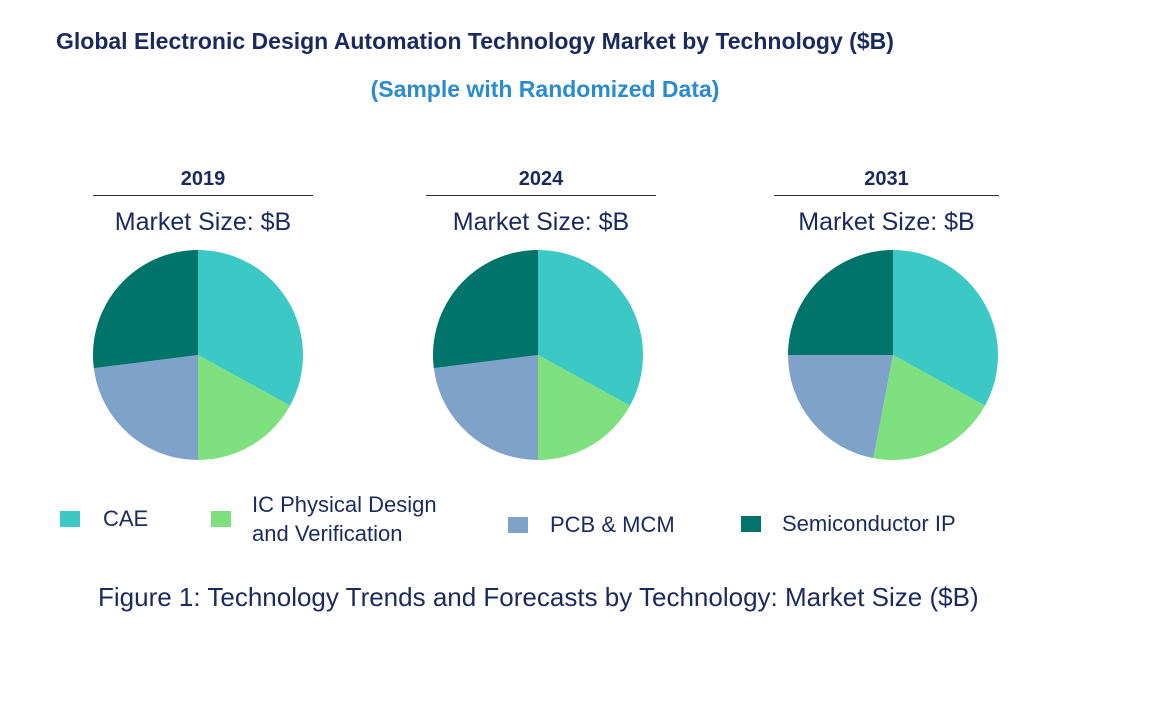 This screenshot has height=711, width=1170. I want to click on pie-year-label: 2031, so click(886, 182).